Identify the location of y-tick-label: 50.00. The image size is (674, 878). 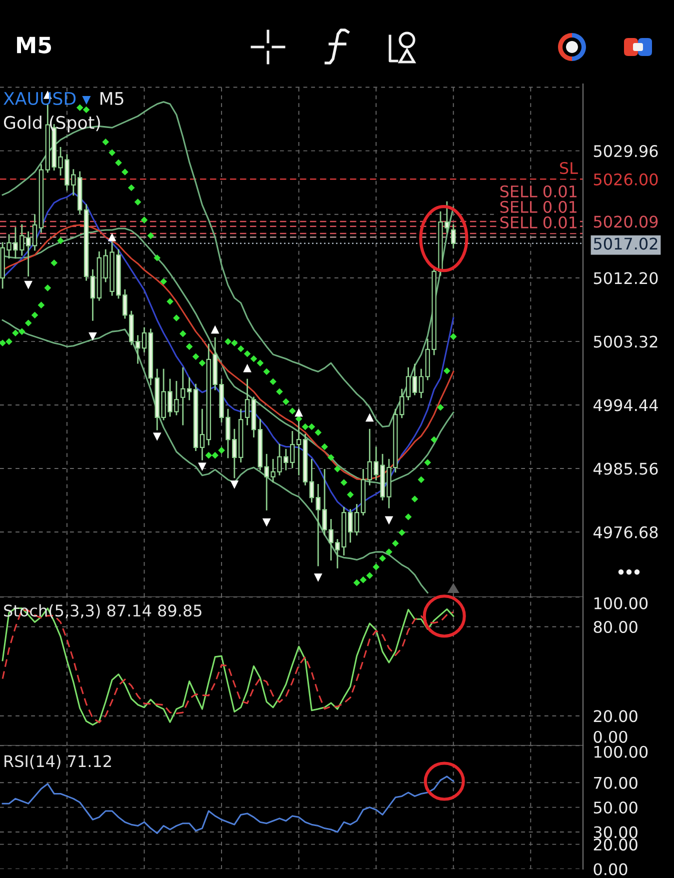
(616, 808).